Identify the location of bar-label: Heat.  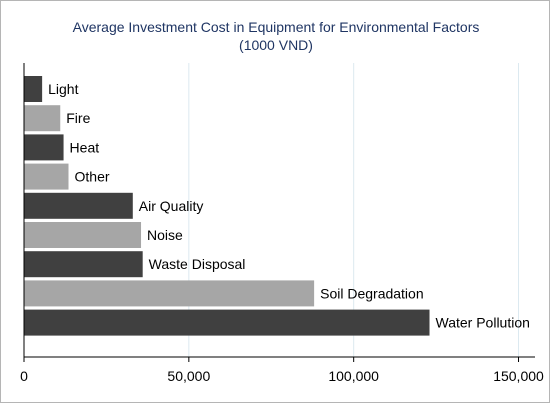
(85, 147).